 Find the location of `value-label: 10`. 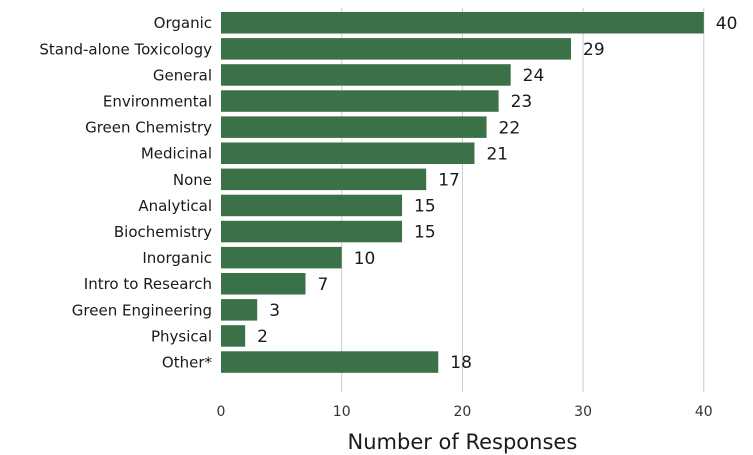

value-label: 10 is located at coordinates (365, 259).